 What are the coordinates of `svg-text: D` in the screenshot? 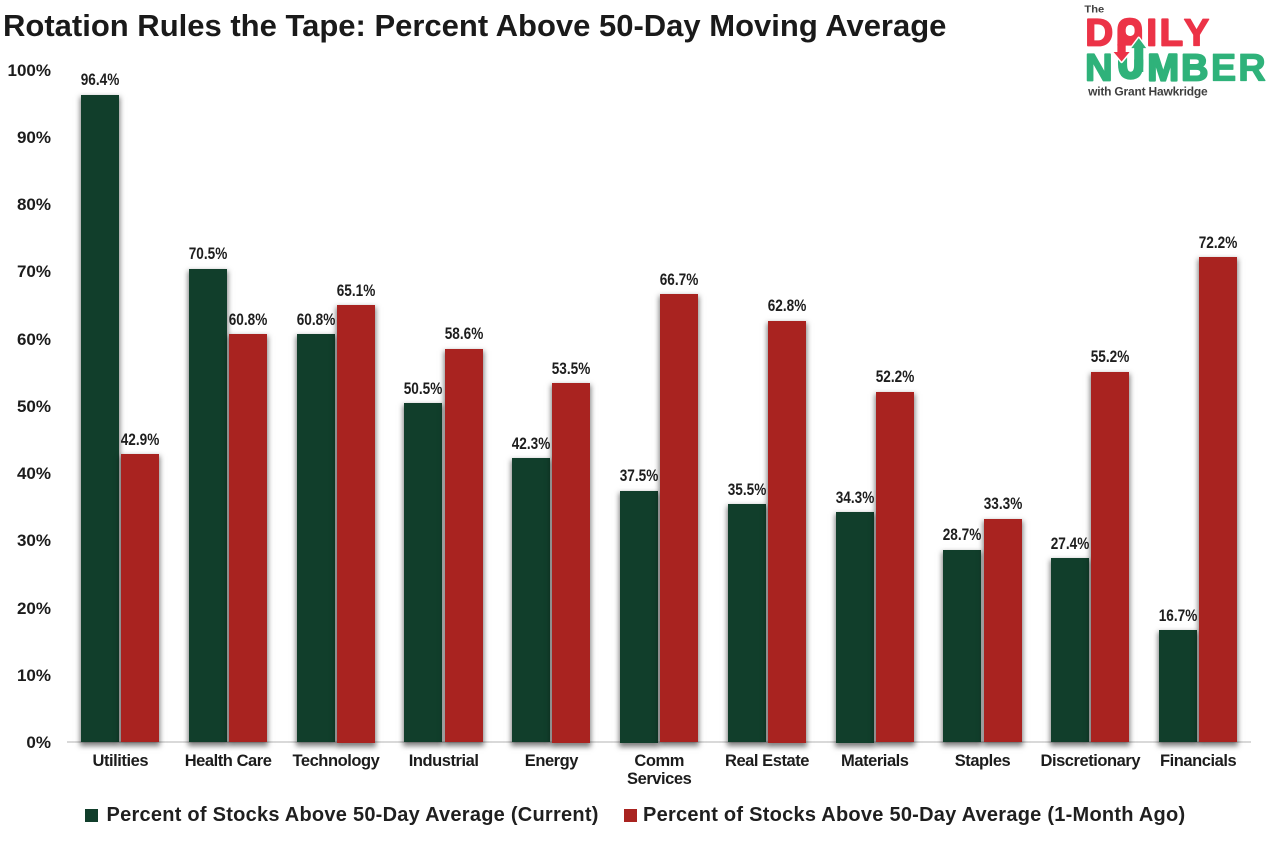 It's located at (1099, 33).